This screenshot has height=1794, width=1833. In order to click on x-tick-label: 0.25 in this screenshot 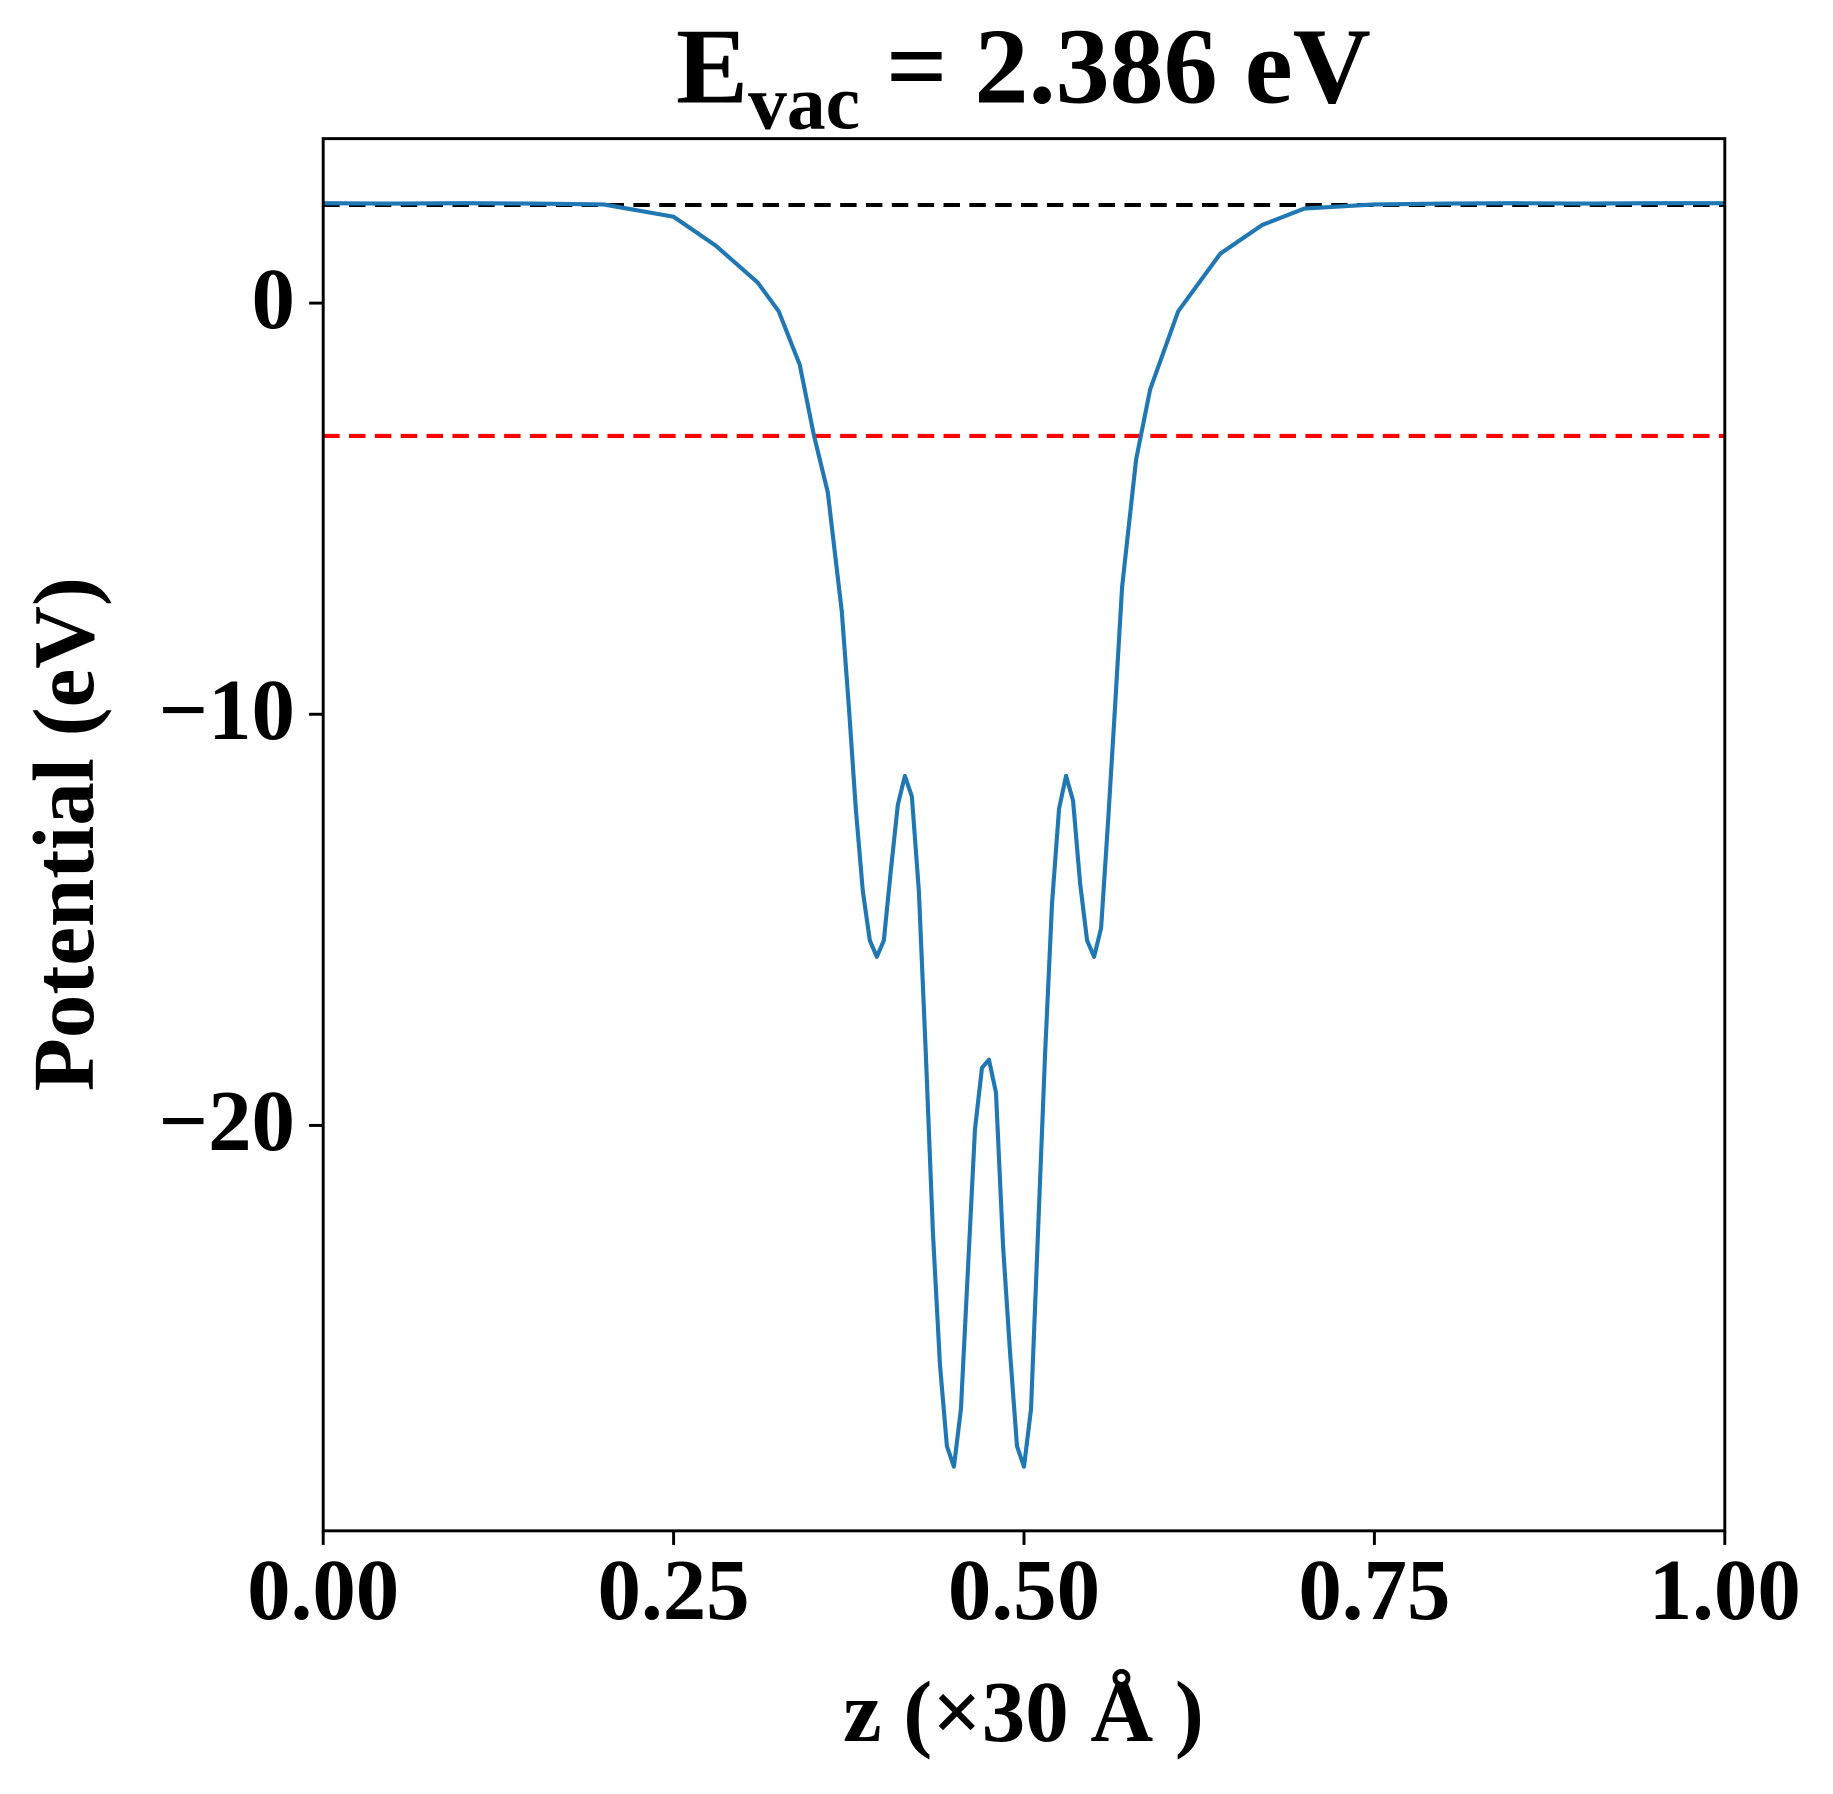, I will do `click(674, 1590)`.